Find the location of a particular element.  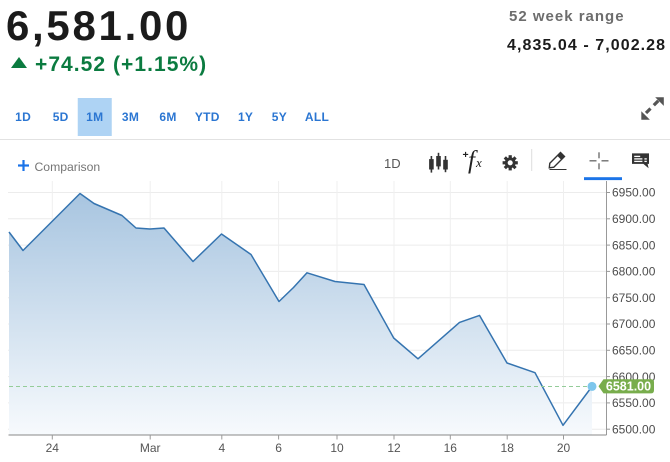

svg-text: 6750.00 is located at coordinates (634, 298).